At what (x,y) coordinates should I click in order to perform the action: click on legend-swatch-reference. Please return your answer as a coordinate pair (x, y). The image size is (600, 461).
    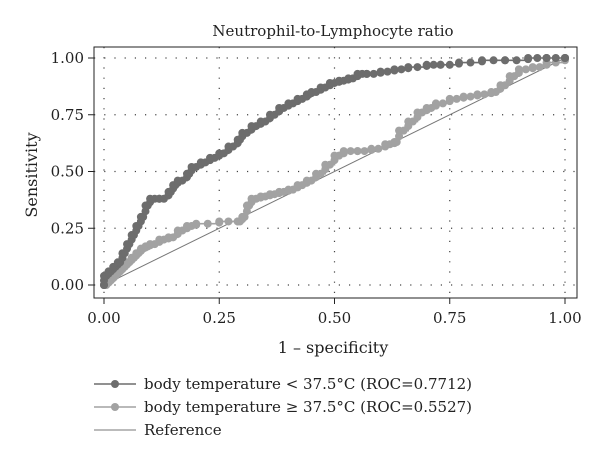
    Looking at the image, I should click on (115, 429).